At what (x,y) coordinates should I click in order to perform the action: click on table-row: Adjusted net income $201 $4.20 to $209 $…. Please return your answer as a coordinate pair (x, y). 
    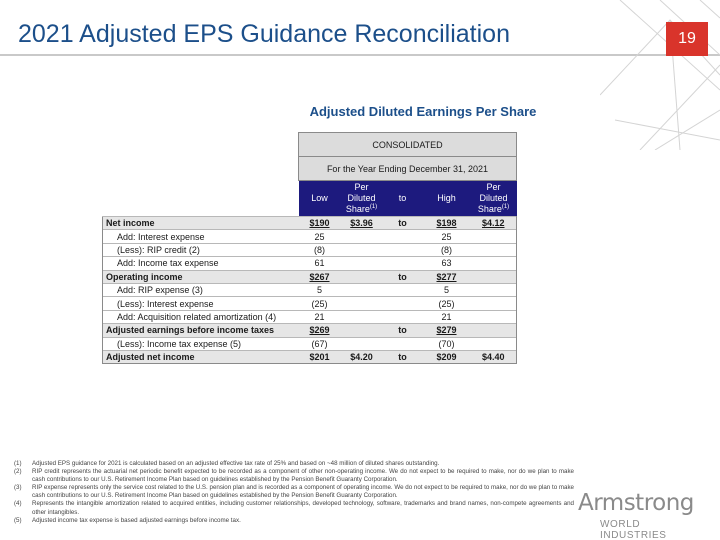
    Looking at the image, I should click on (309, 357).